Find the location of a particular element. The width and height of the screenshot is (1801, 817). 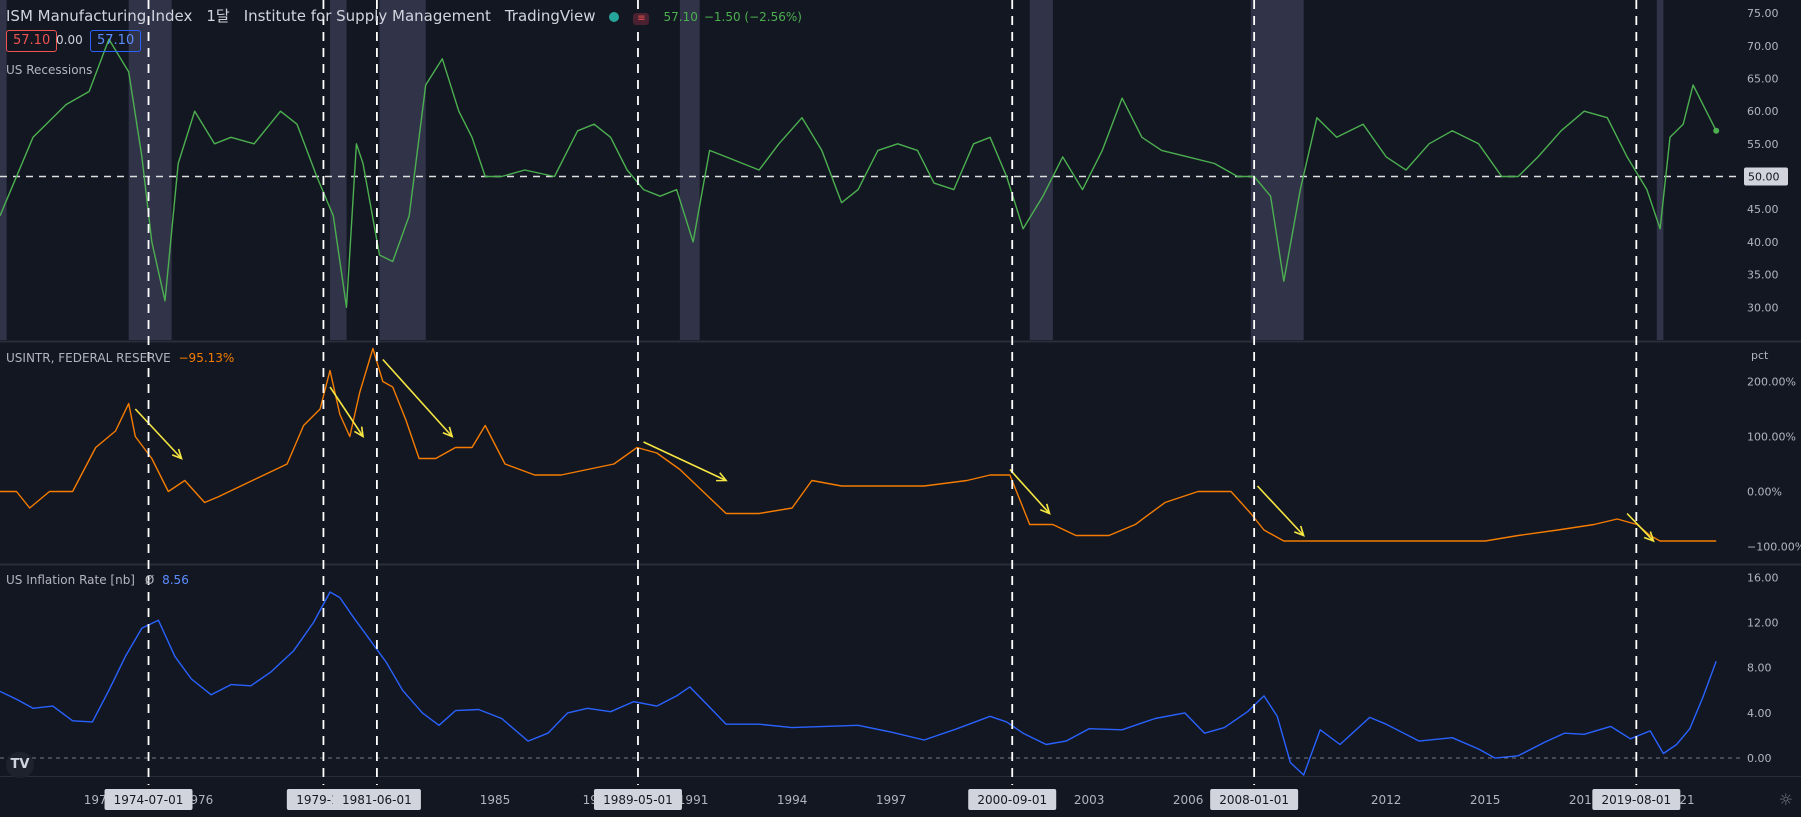

event-date-label: 1974-07-01 is located at coordinates (149, 800).